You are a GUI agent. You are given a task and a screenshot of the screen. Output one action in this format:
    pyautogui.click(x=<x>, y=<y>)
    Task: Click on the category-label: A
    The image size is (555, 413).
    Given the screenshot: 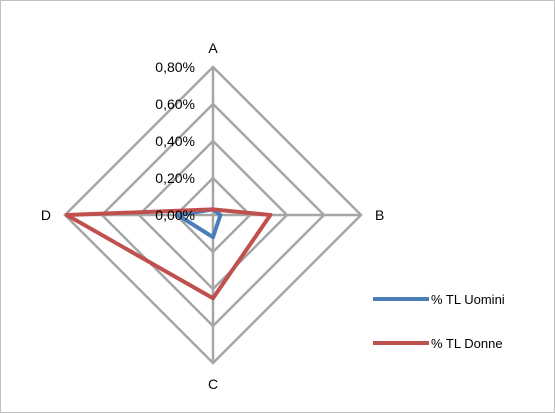 What is the action you would take?
    pyautogui.click(x=213, y=48)
    